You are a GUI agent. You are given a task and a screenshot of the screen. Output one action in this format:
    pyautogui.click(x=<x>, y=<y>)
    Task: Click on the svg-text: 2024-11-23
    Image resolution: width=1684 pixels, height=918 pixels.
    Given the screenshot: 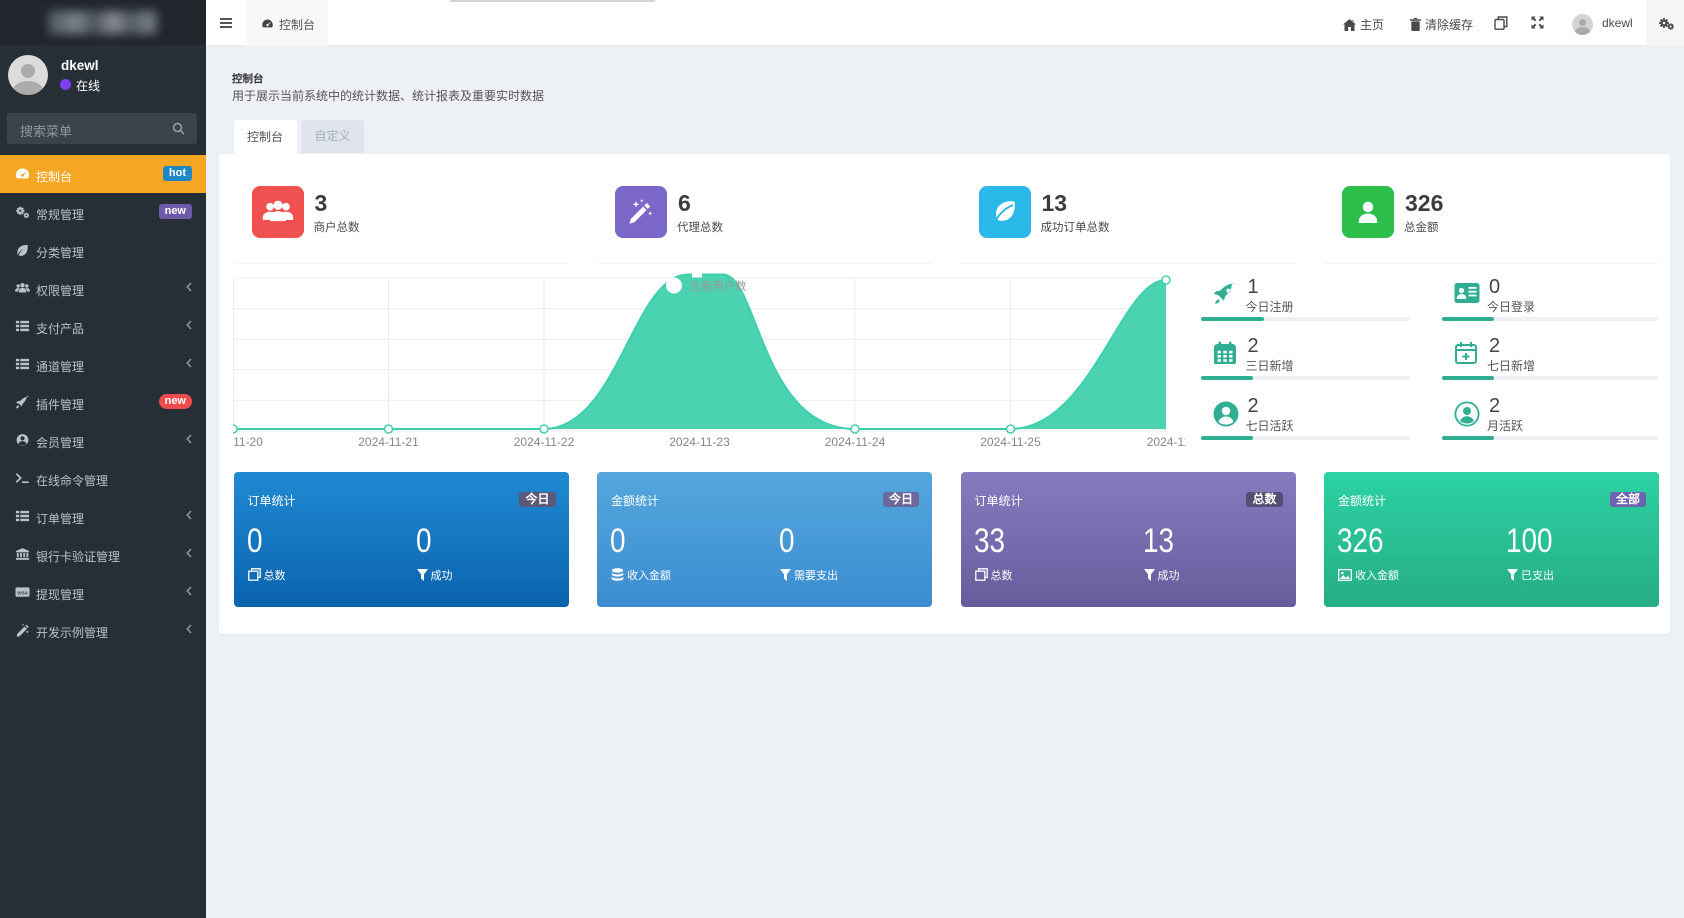 What is the action you would take?
    pyautogui.click(x=699, y=442)
    